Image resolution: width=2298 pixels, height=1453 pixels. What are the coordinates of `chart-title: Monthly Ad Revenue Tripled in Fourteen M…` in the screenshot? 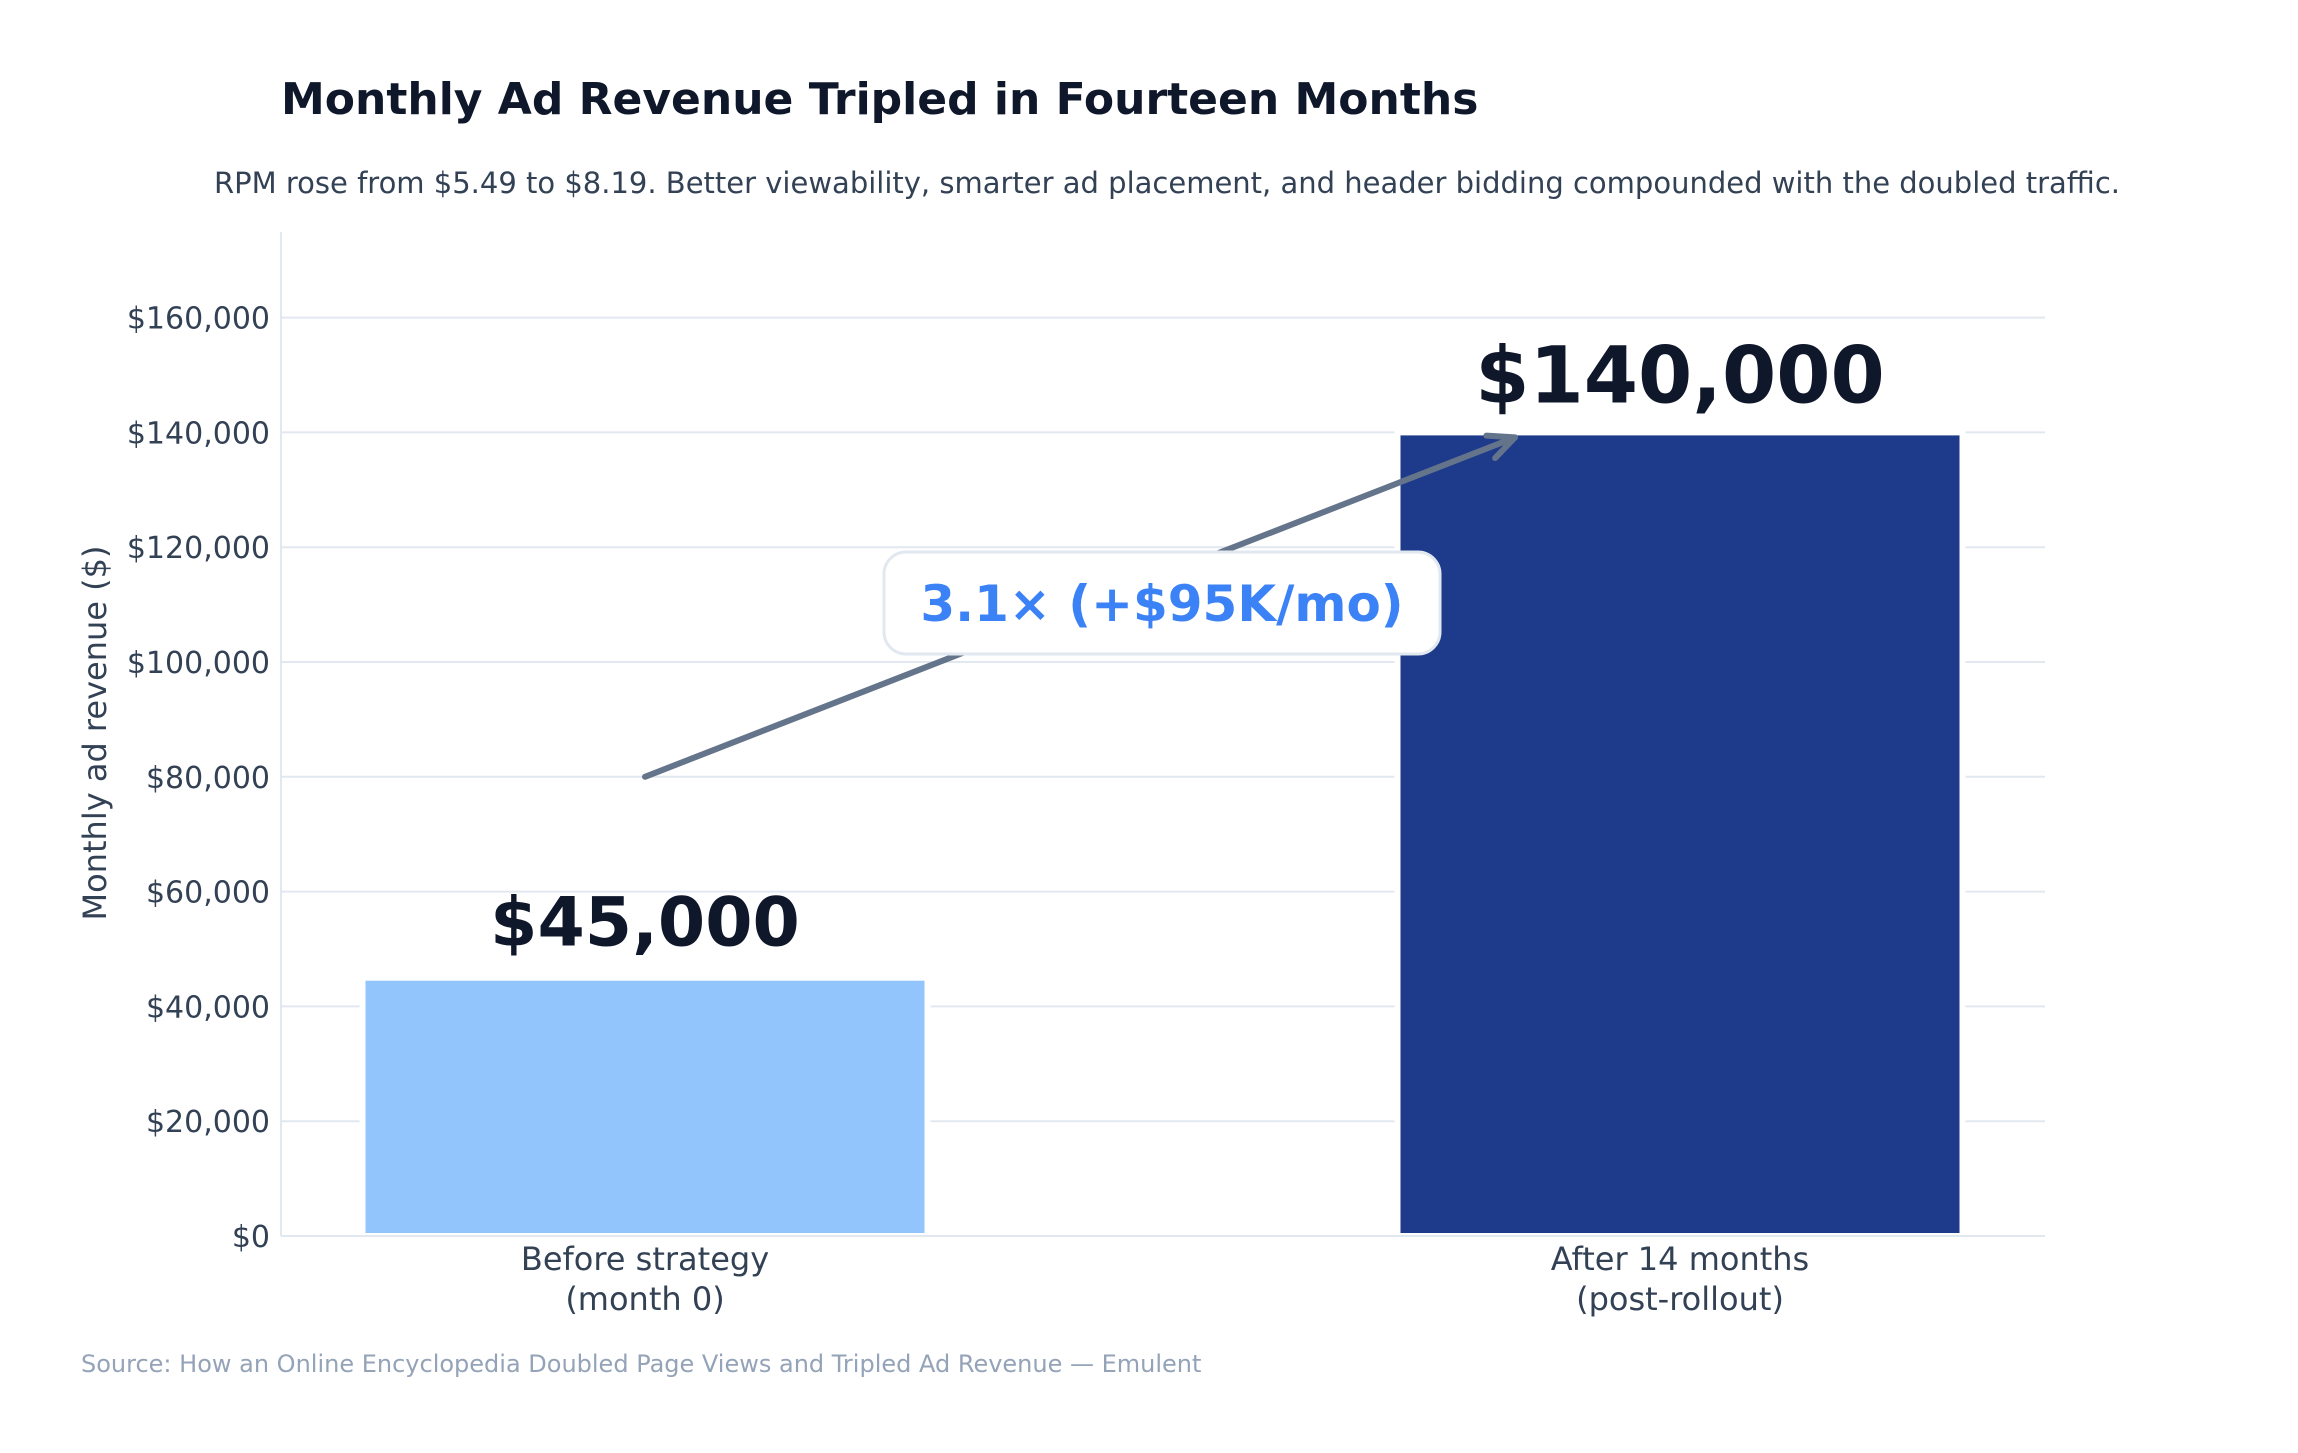 It's located at (879, 99).